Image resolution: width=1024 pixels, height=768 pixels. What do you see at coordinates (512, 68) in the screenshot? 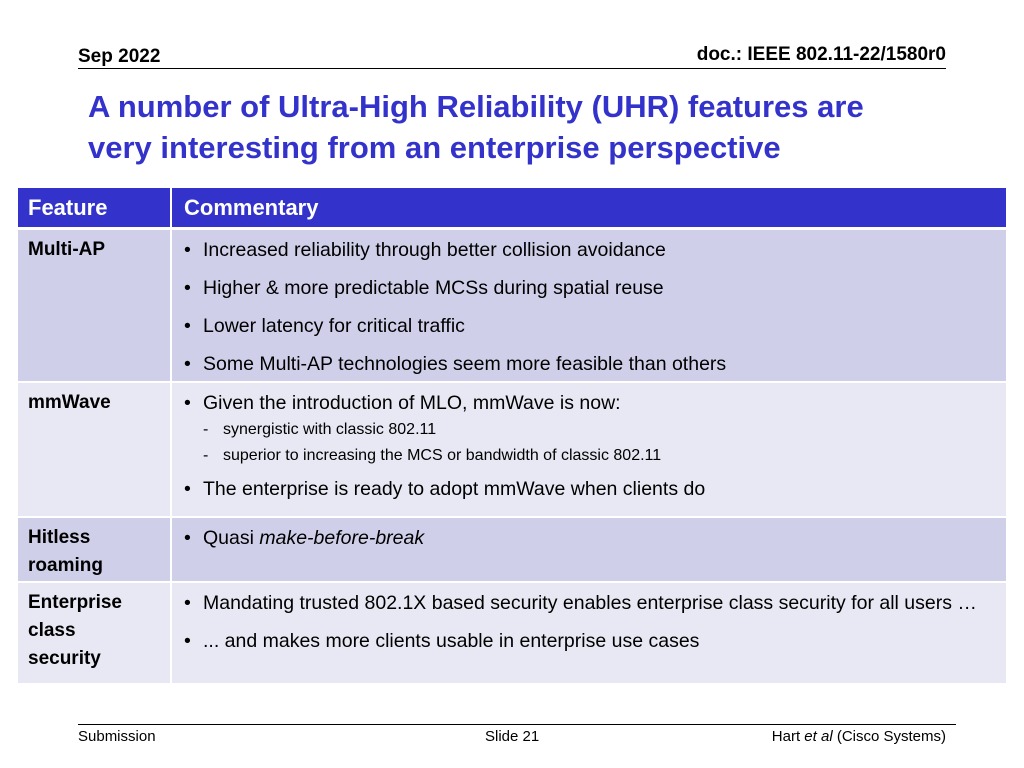
I see `header-rule` at bounding box center [512, 68].